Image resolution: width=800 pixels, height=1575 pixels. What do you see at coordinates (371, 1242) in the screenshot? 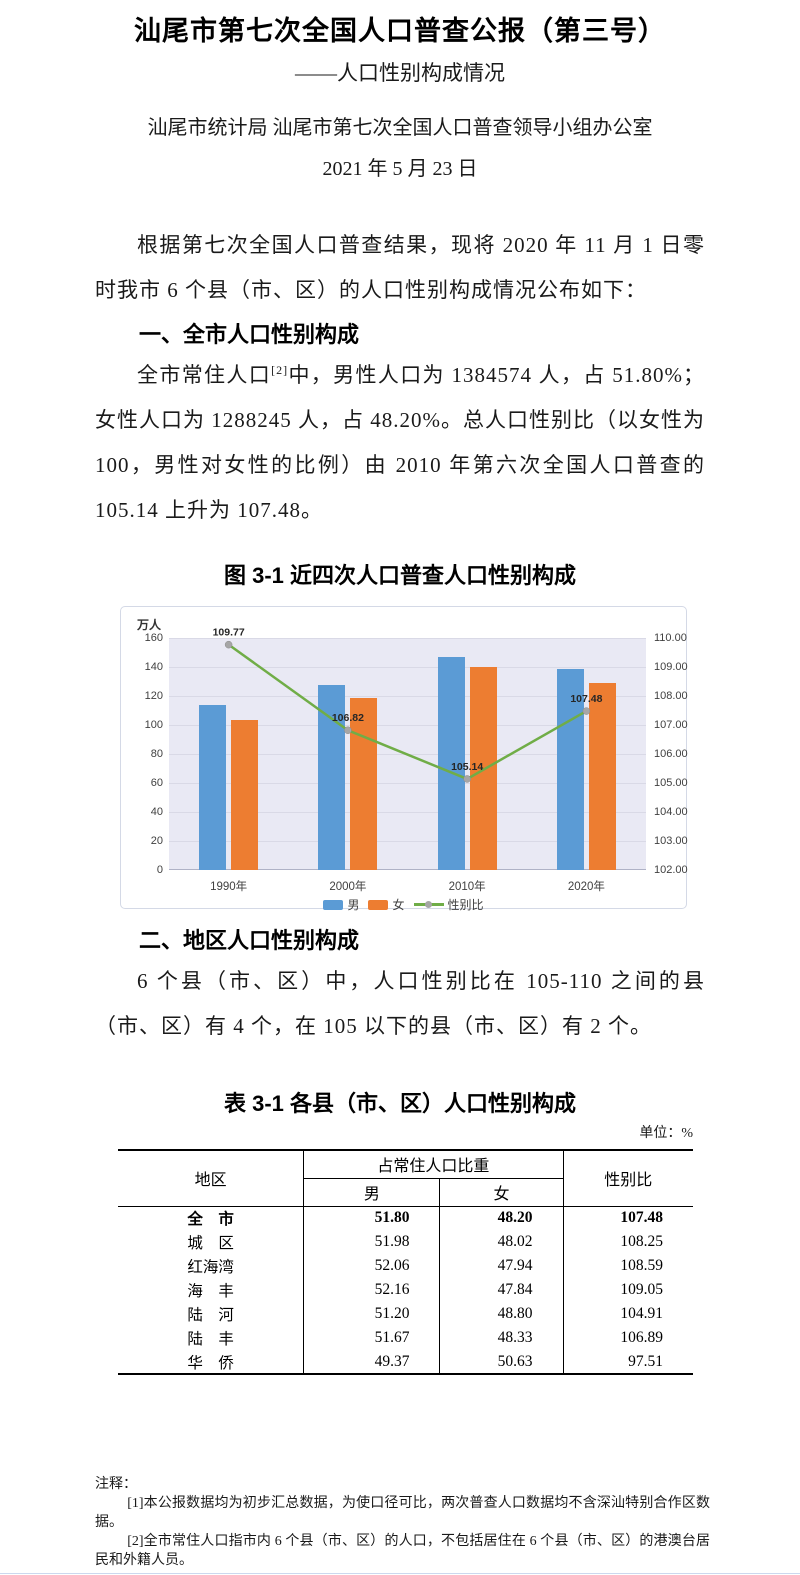
I see `cell-male: 51.98` at bounding box center [371, 1242].